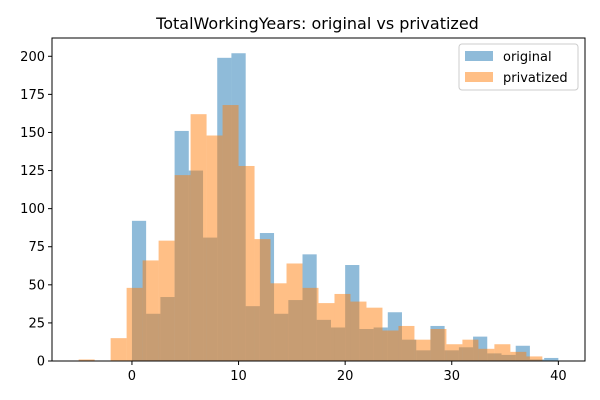  Describe the element at coordinates (41, 362) in the screenshot. I see `y-tick-label: 0` at that location.